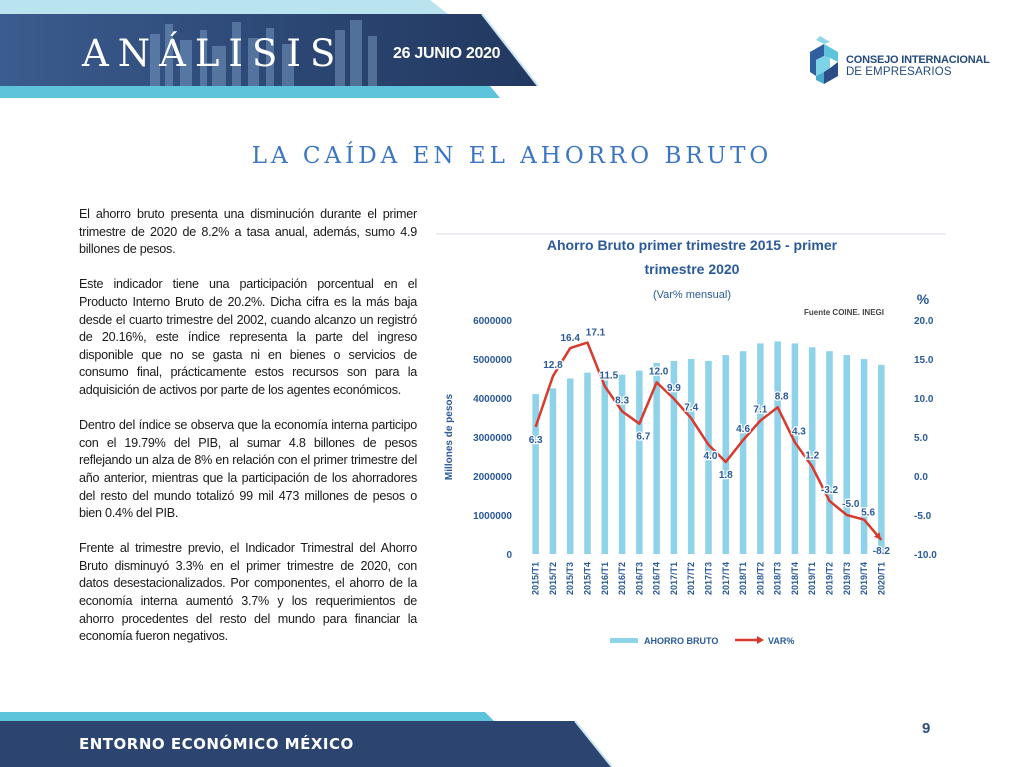 The height and width of the screenshot is (767, 1024). What do you see at coordinates (781, 641) in the screenshot?
I see `legend-label-var-pct: VAR%` at bounding box center [781, 641].